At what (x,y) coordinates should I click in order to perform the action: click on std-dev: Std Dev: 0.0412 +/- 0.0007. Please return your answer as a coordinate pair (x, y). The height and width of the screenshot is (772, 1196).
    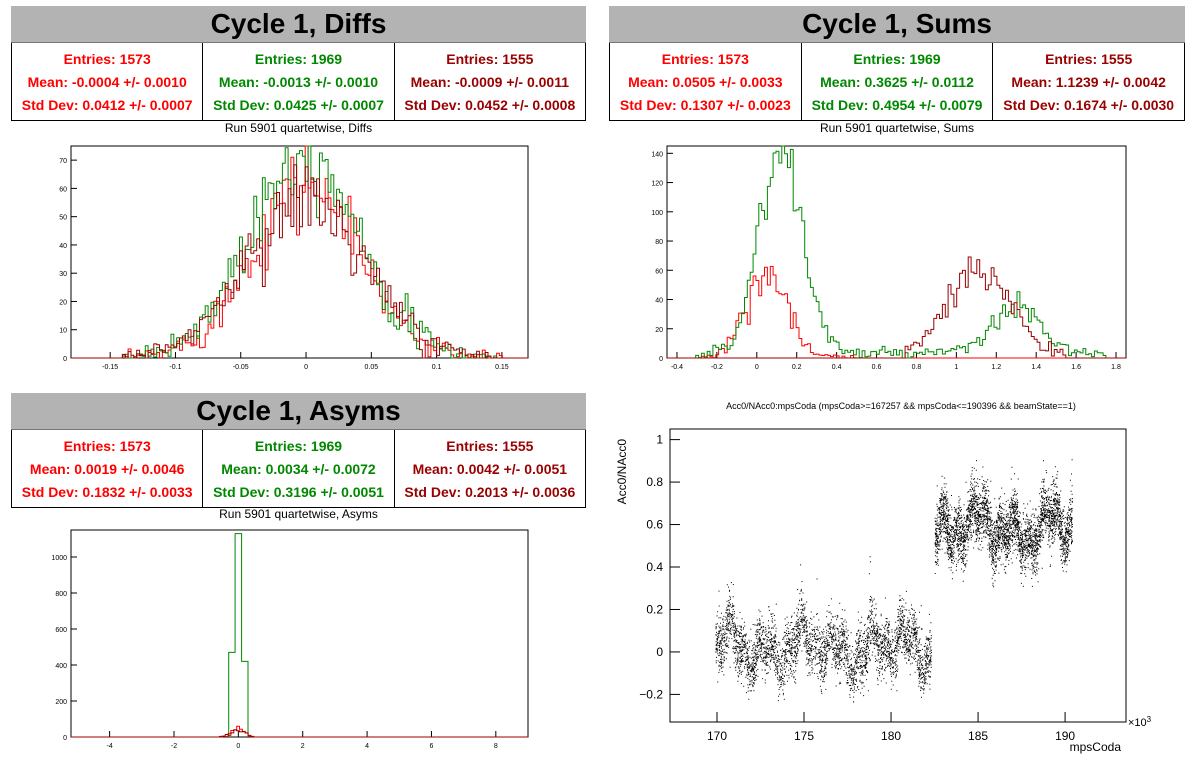
    Looking at the image, I should click on (107, 104).